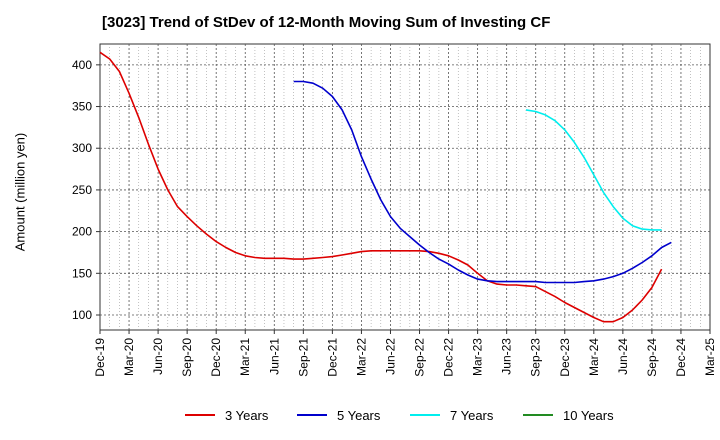 The width and height of the screenshot is (720, 440). Describe the element at coordinates (332, 357) in the screenshot. I see `x-tick-label: Dec-21` at that location.